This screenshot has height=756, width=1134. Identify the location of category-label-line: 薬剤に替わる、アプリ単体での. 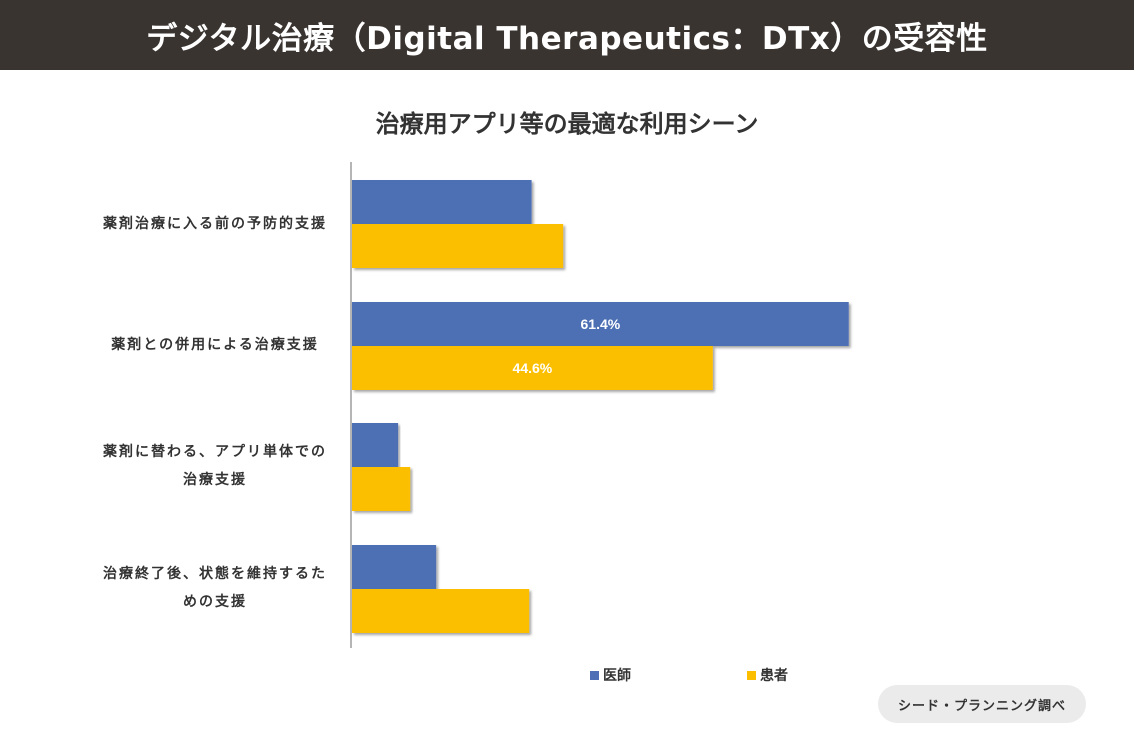
(215, 452).